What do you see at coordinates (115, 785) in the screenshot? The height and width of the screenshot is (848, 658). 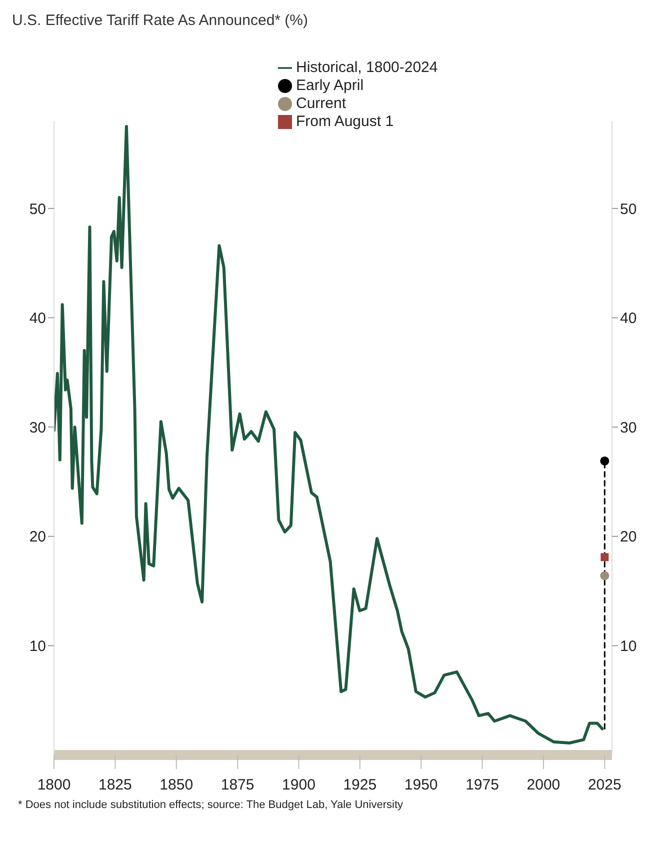 I see `x-tick-label: 1825` at bounding box center [115, 785].